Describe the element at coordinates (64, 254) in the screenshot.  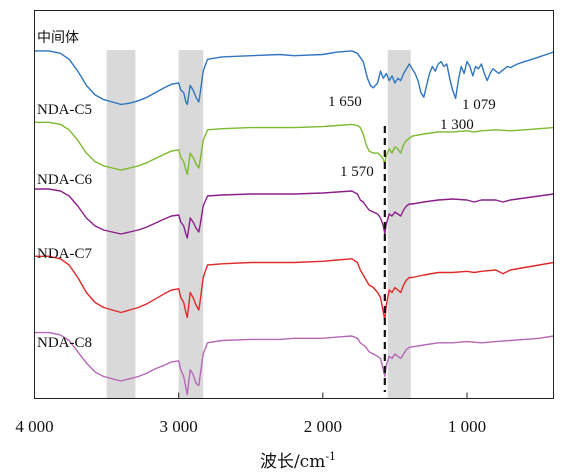
I see `series-label-4: NDA-C7` at that location.